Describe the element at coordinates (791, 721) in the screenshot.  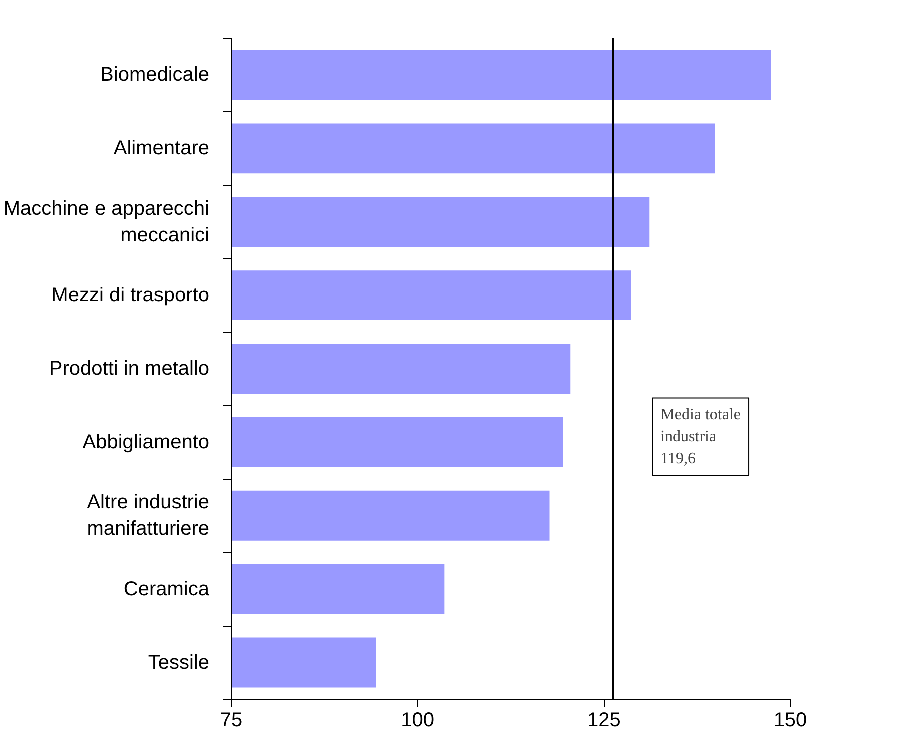
I see `x-tick-label: 150` at that location.